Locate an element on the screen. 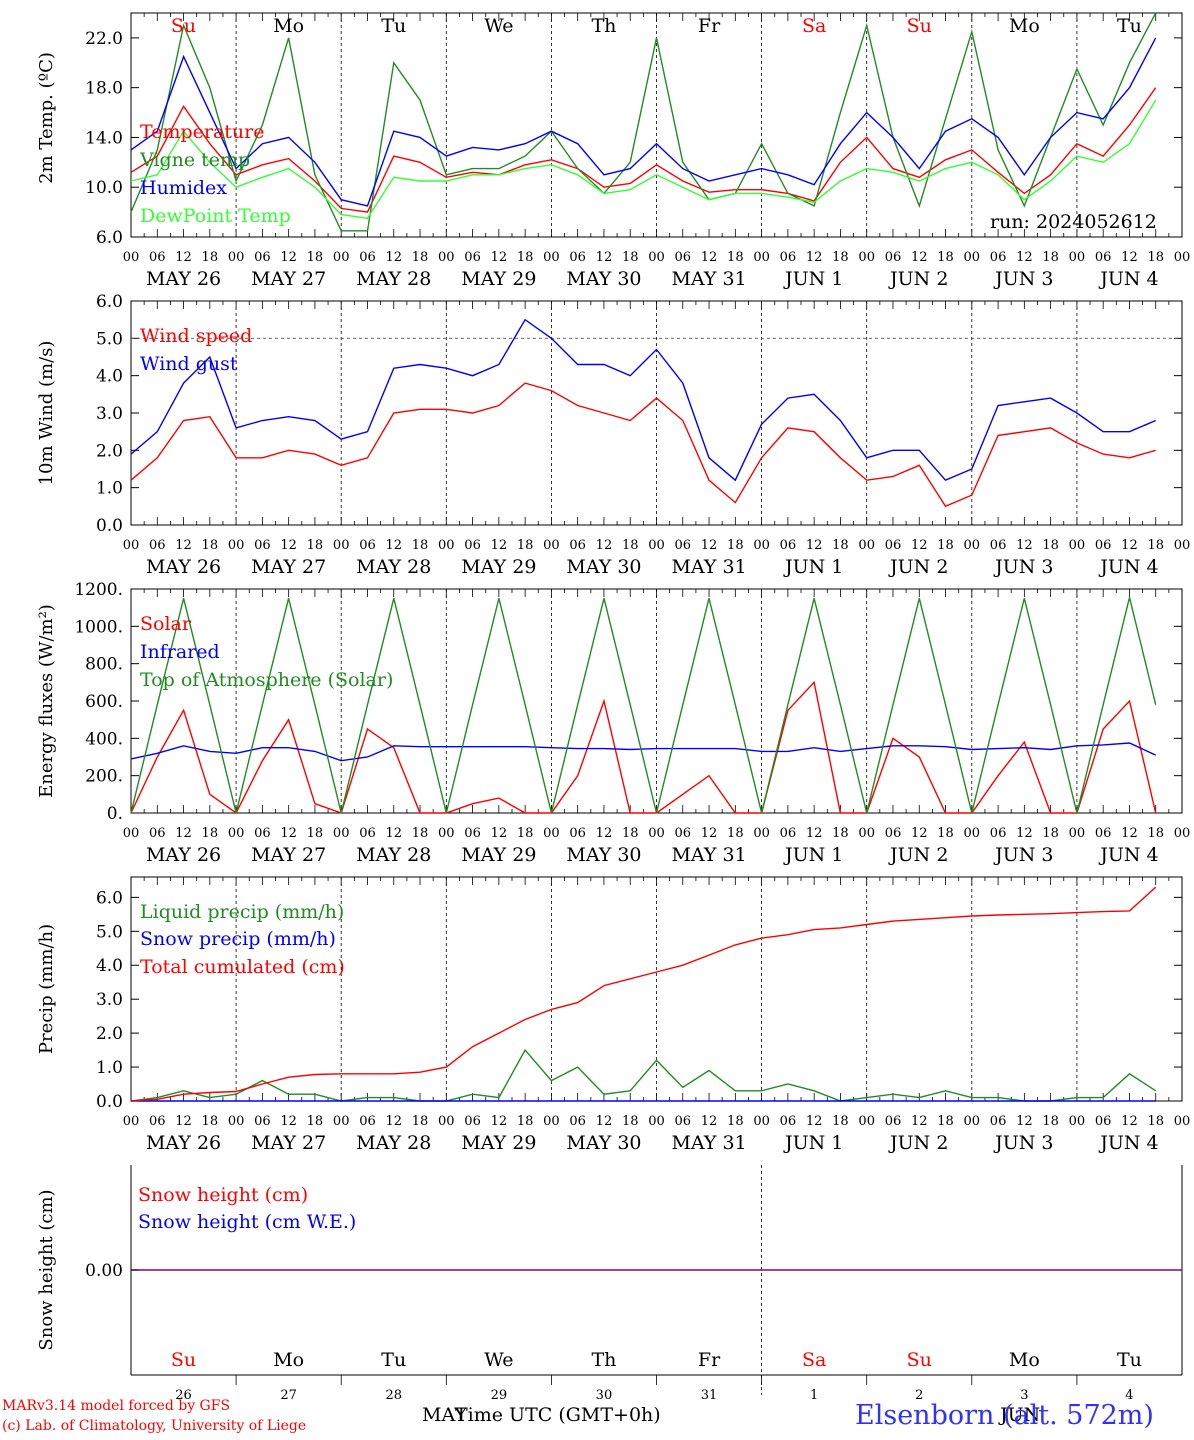 This screenshot has width=1194, height=1440. y-axis-label: Precip (mm/h) is located at coordinates (46, 989).